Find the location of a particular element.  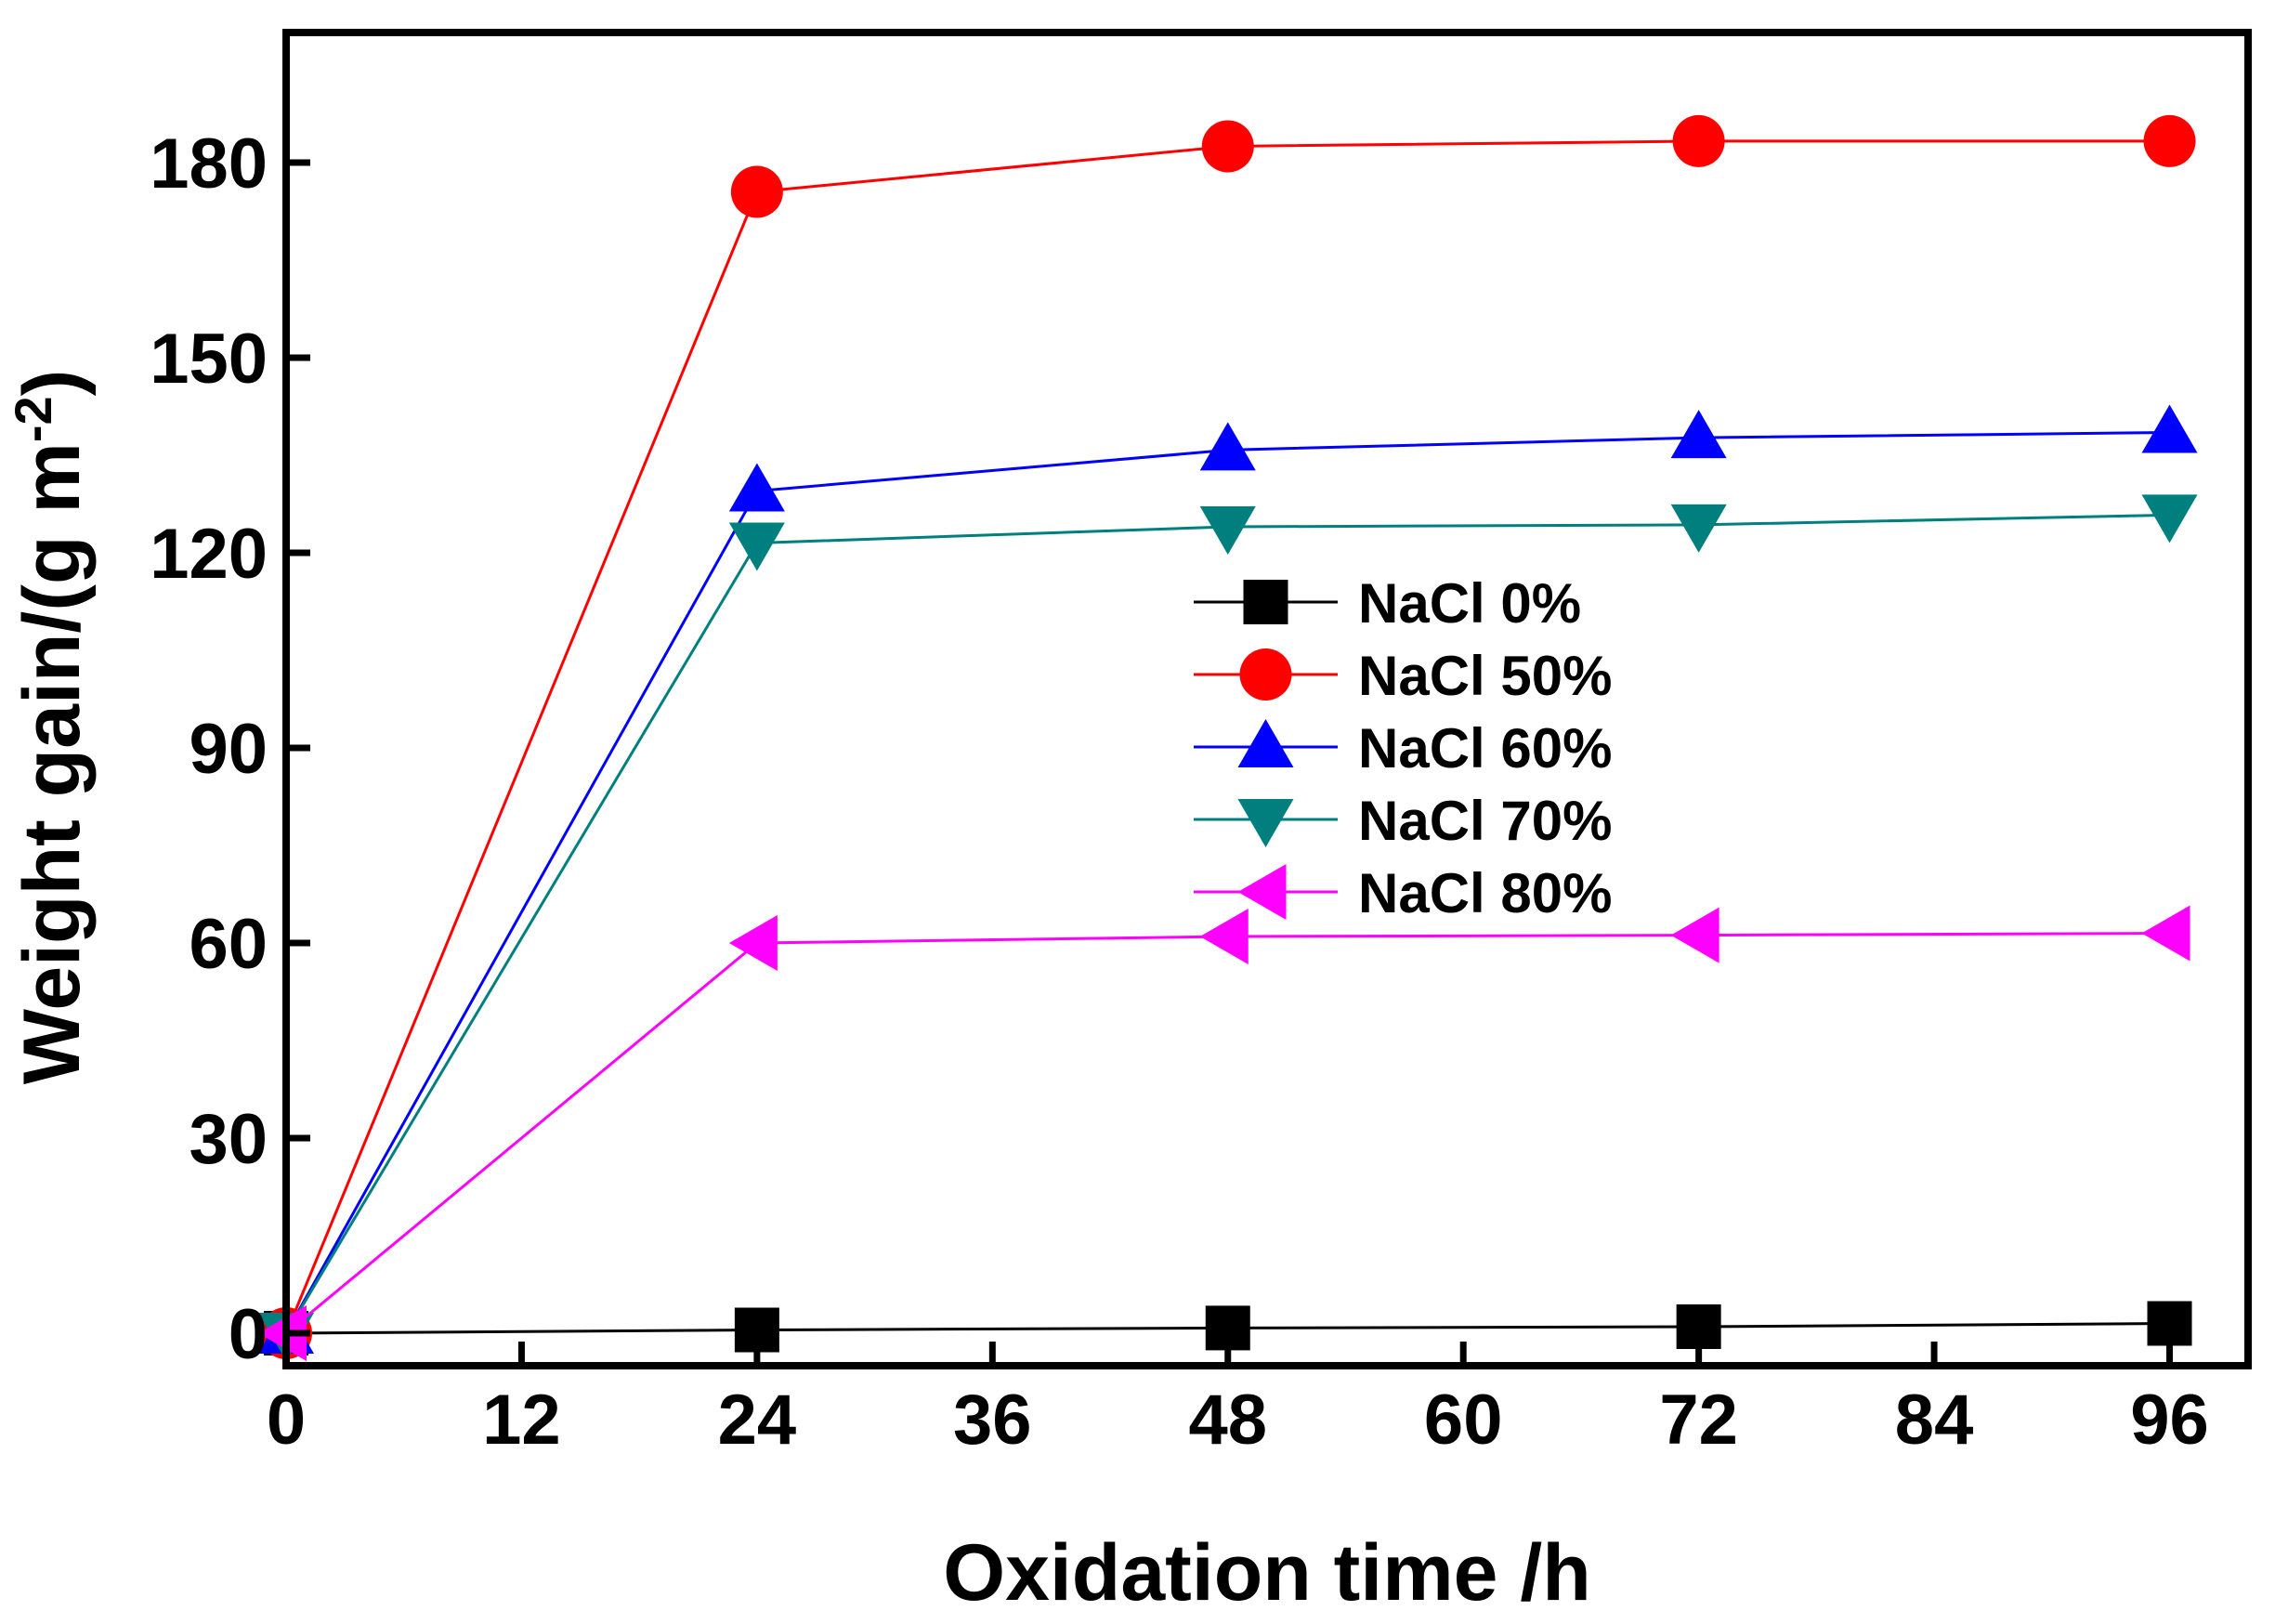

x-tick-label: 96 is located at coordinates (2169, 1421).